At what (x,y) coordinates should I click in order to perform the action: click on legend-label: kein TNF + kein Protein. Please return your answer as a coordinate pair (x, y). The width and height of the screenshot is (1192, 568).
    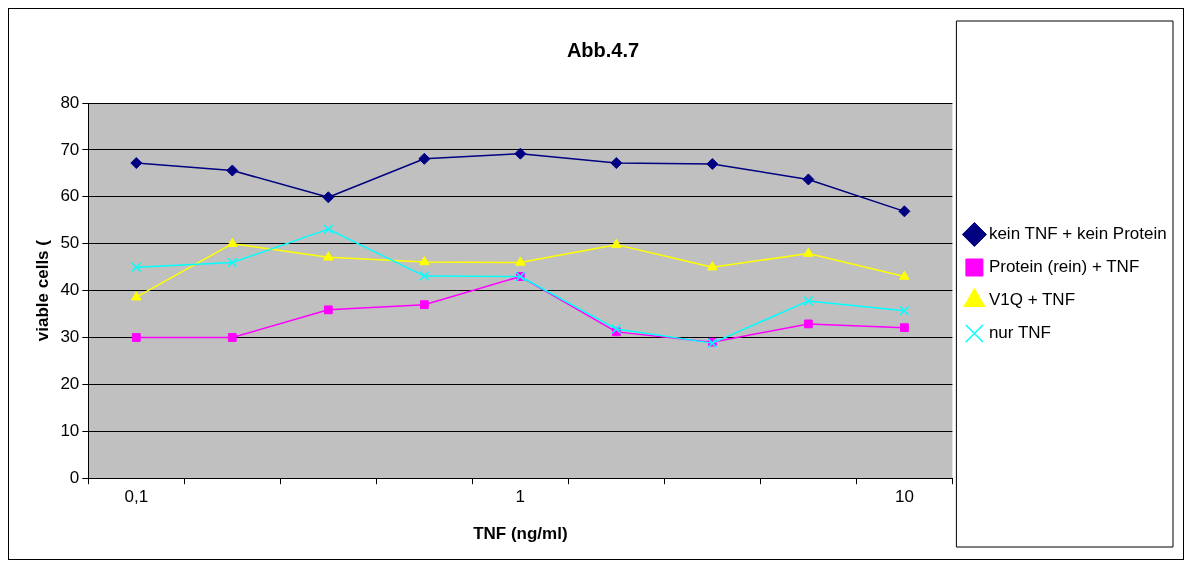
    Looking at the image, I should click on (1077, 234).